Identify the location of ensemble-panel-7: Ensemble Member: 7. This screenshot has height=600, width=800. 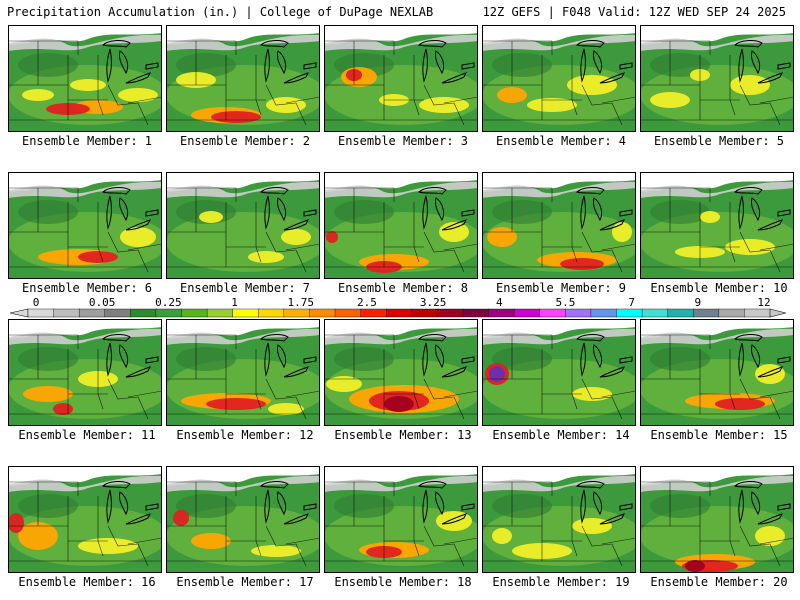
(245, 234).